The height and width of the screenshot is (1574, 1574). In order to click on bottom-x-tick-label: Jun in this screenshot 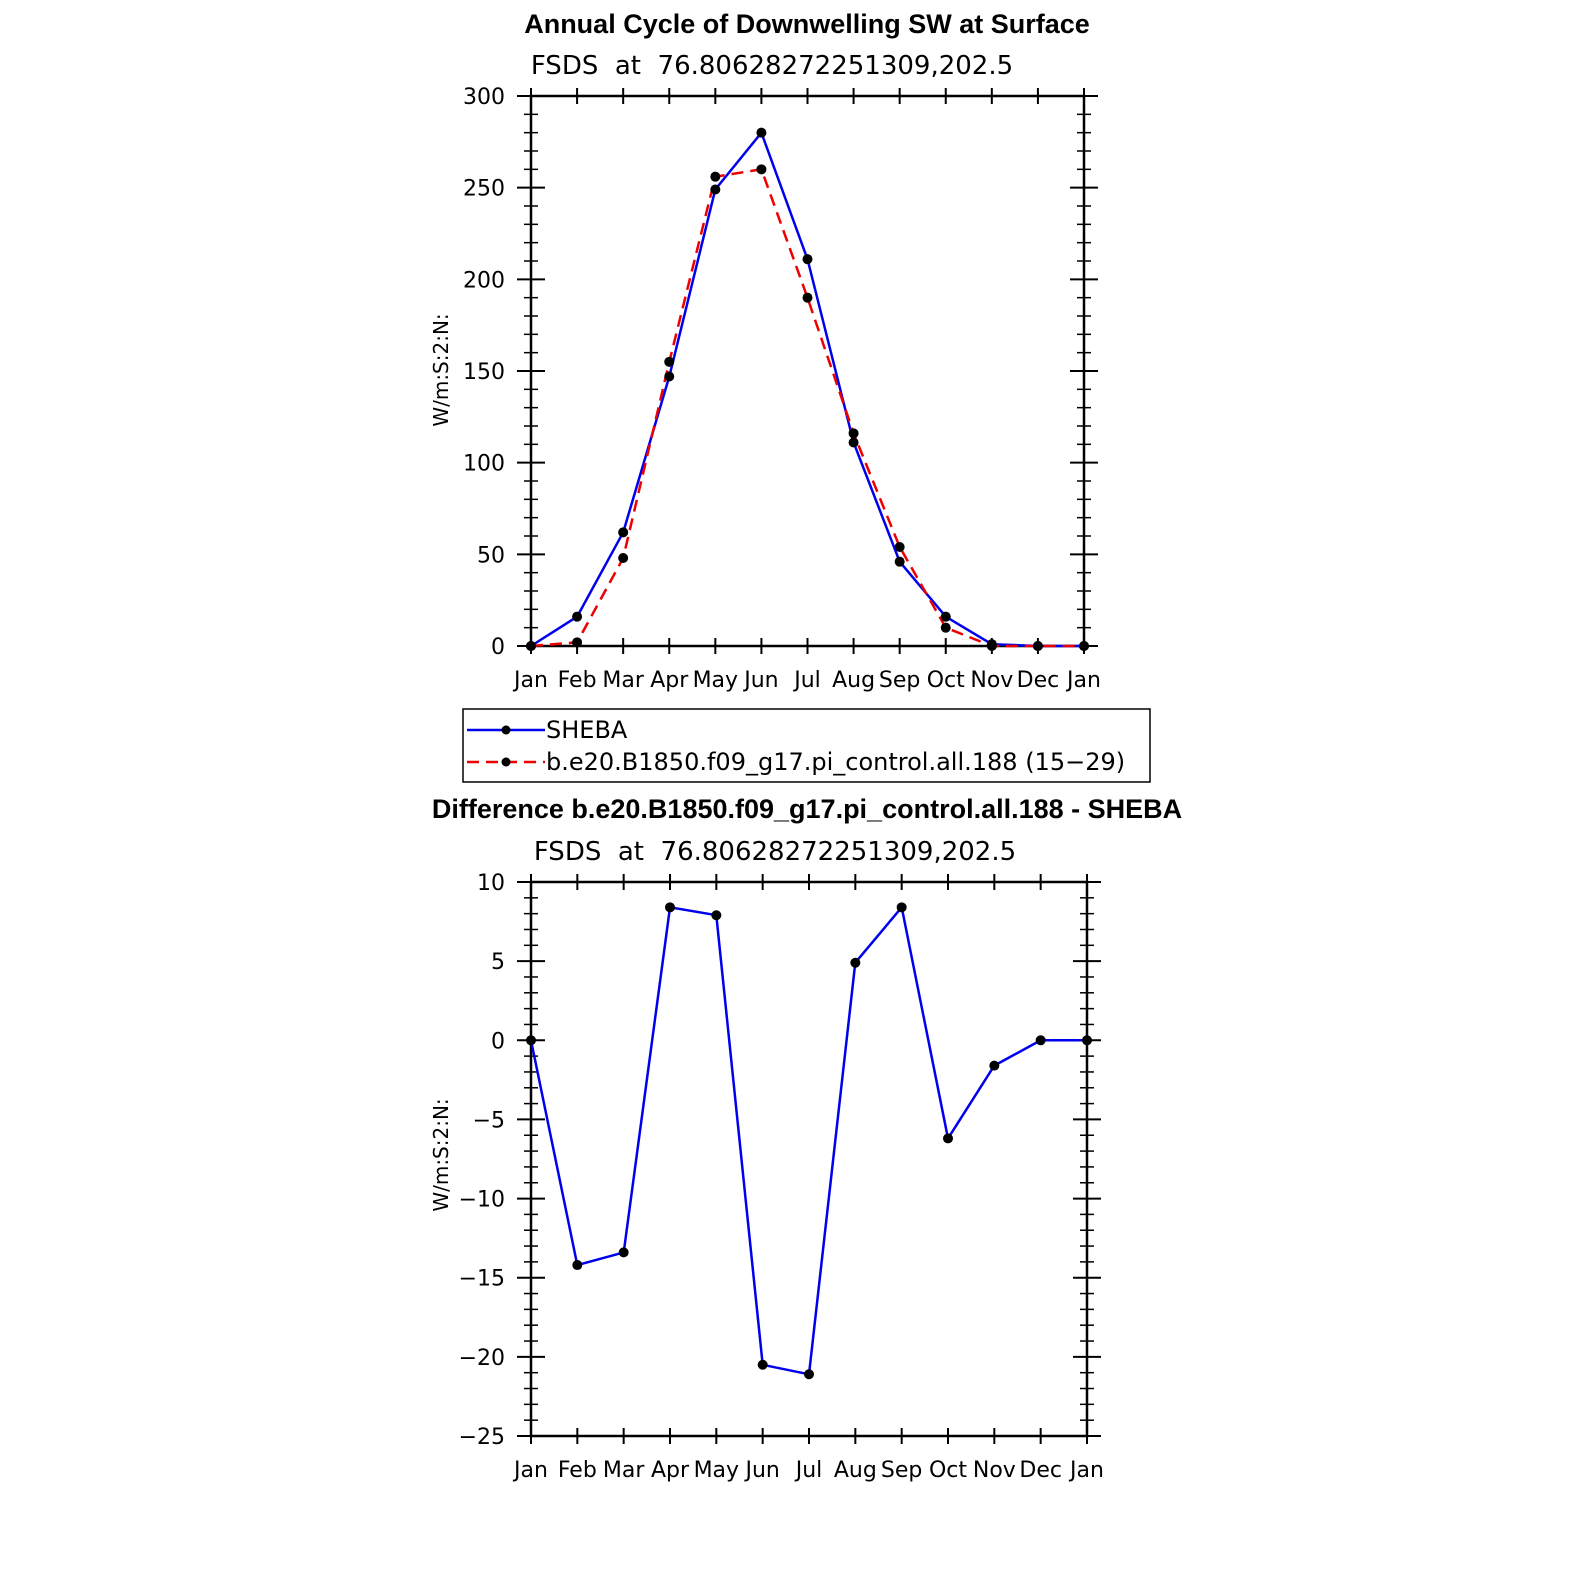, I will do `click(761, 1470)`.